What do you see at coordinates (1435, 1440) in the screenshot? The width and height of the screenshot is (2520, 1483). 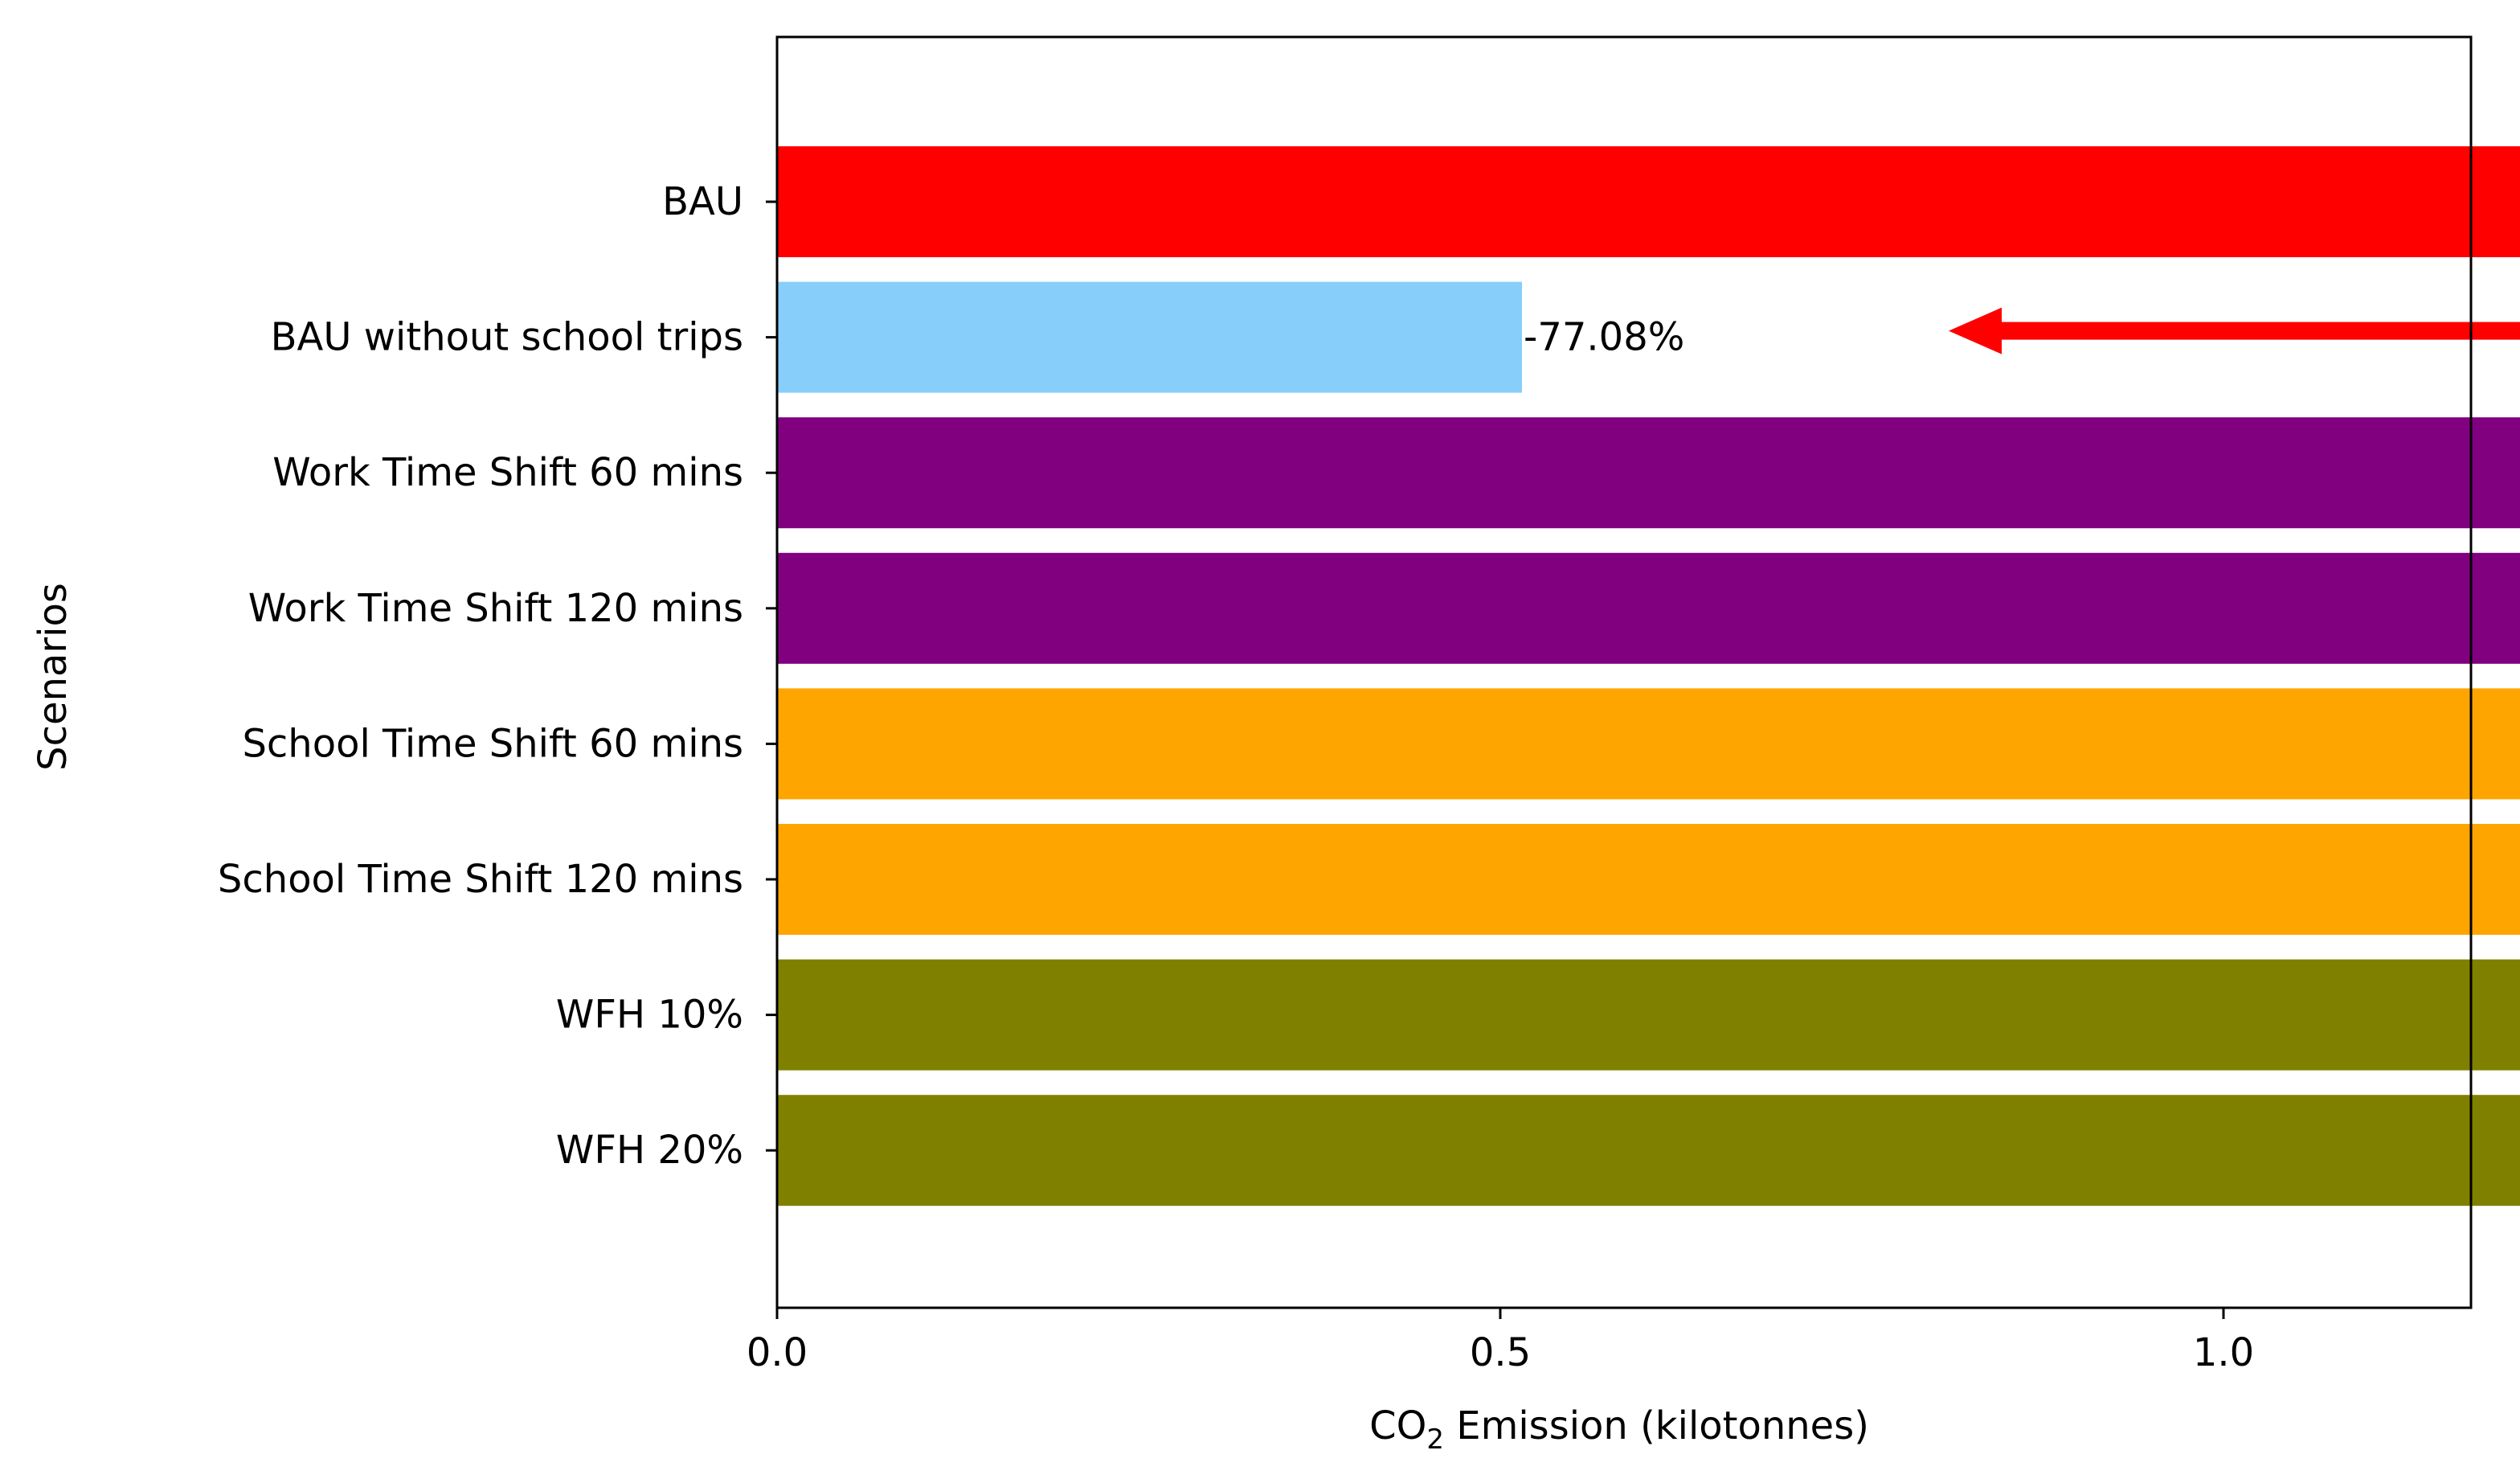 I see `x-axis-title-subscript: 2` at bounding box center [1435, 1440].